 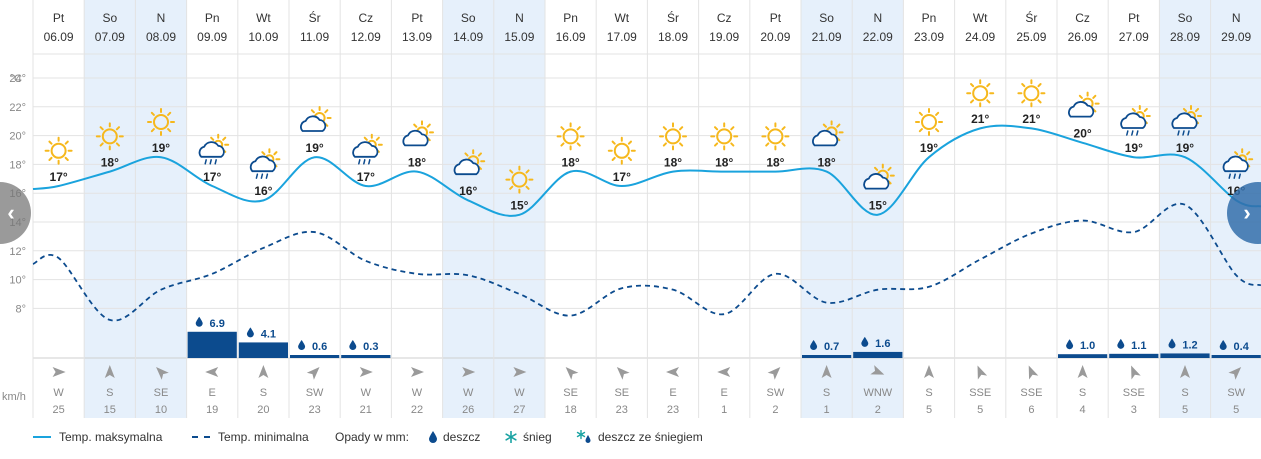 What do you see at coordinates (980, 393) in the screenshot?
I see `wind-direction-label: SSE` at bounding box center [980, 393].